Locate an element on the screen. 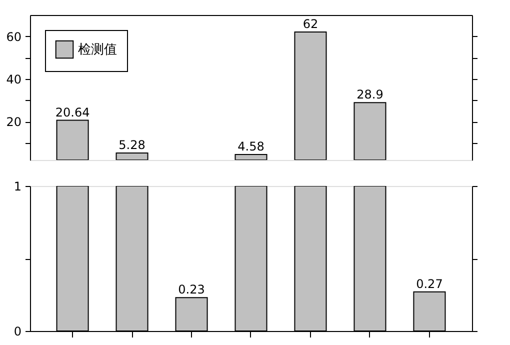 The image size is (510, 345). data-label: 5.28 is located at coordinates (132, 145).